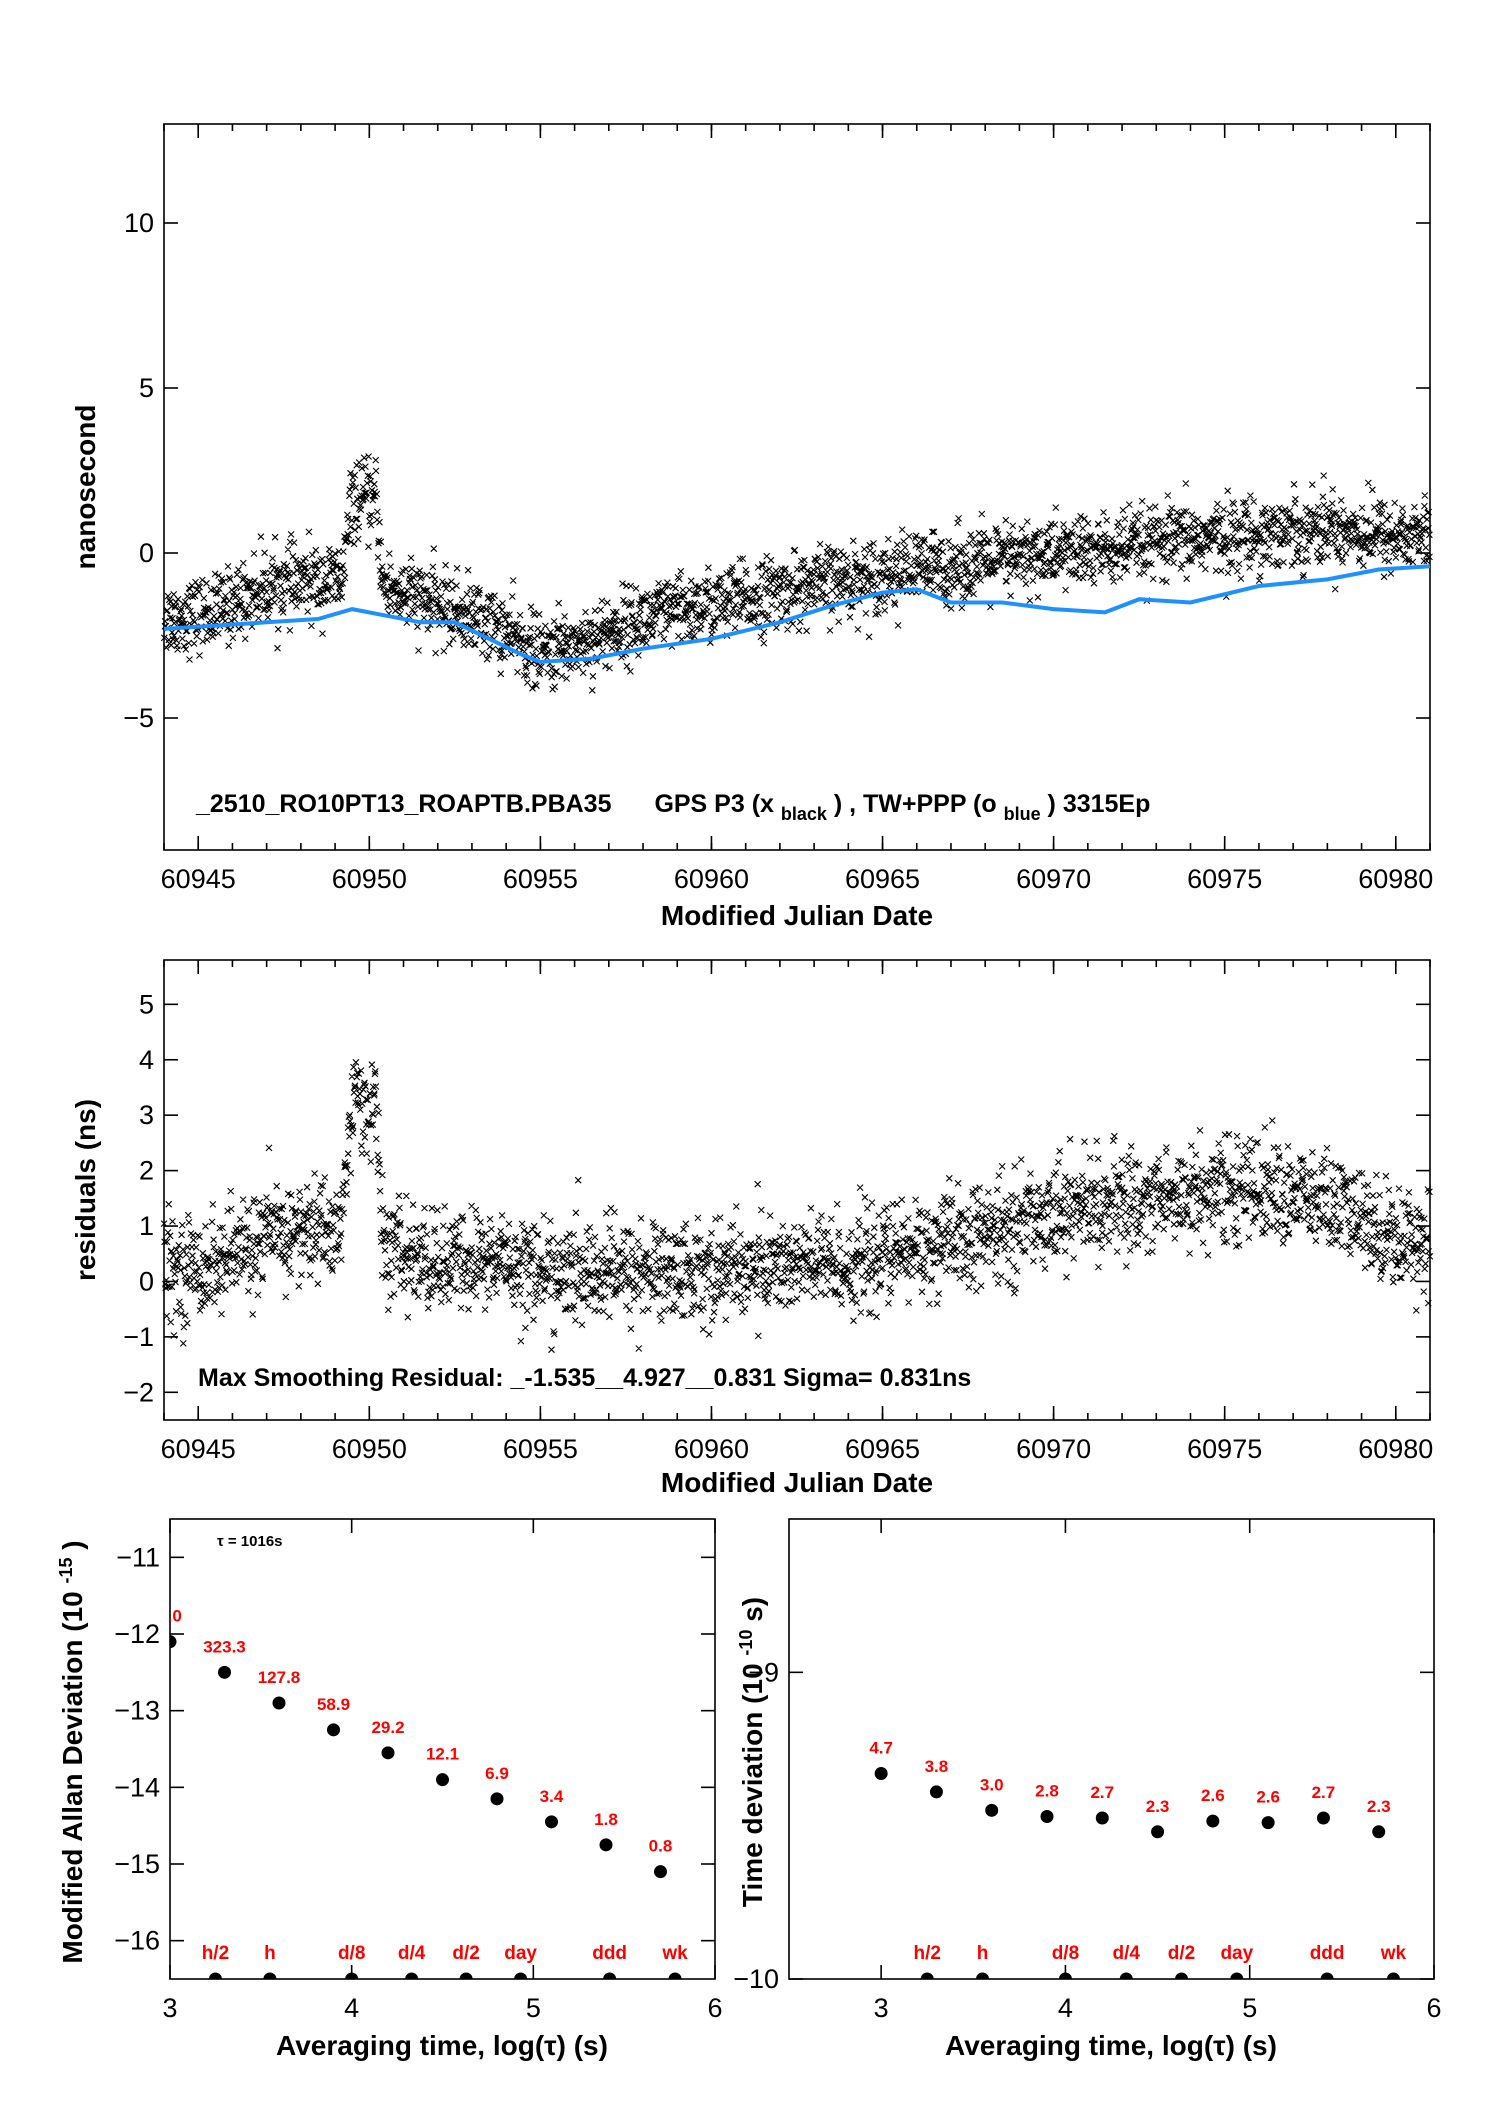 This screenshot has height=2105, width=1488. I want to click on top-x-tick-labels: 60945 60950 60955 60960 60965 60970 60975 60980, so click(797, 879).